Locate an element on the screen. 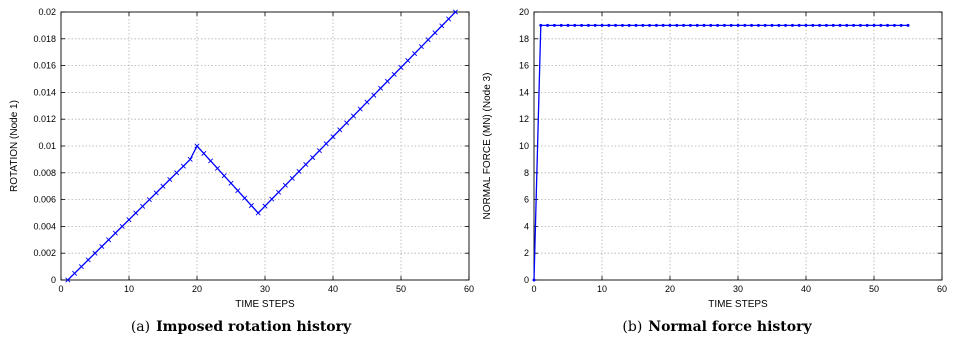 Image resolution: width=953 pixels, height=341 pixels. y-tick-label: 0 is located at coordinates (53, 280).